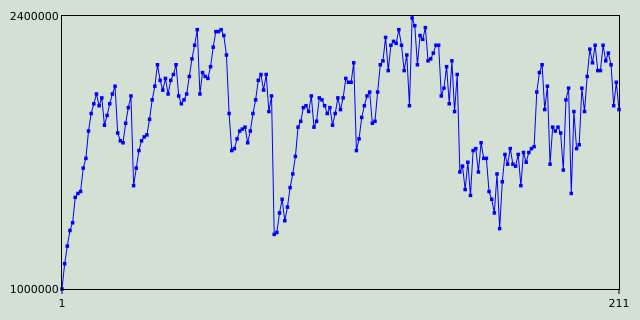 The height and width of the screenshot is (320, 640). I want to click on y-tick-label: 2400000, so click(34, 16).